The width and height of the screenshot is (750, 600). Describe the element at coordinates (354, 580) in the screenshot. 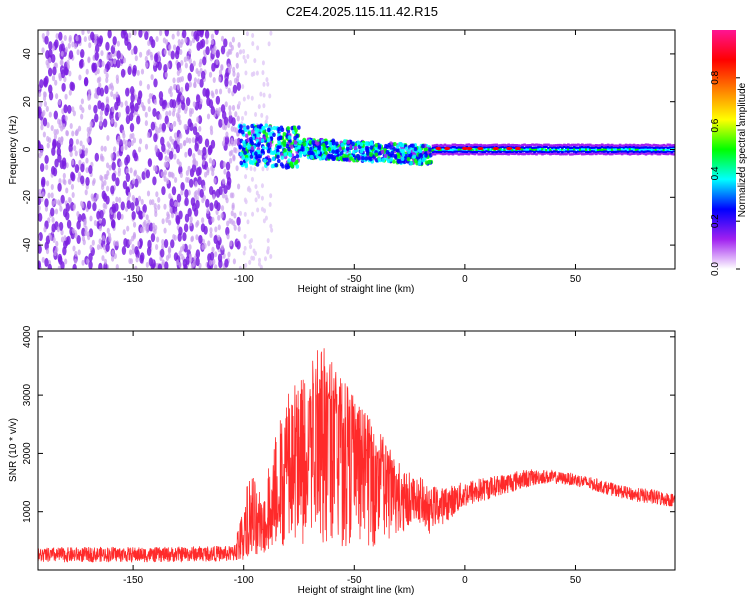

I see `snr-xtick-label: -50` at that location.